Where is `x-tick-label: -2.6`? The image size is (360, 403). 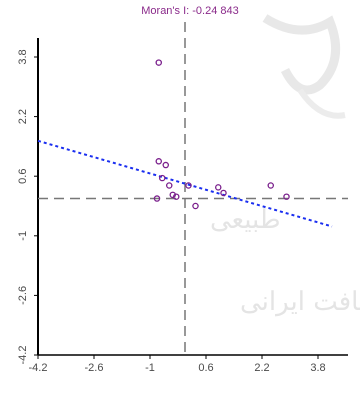 x-tick-label: -2.6 is located at coordinates (94, 368).